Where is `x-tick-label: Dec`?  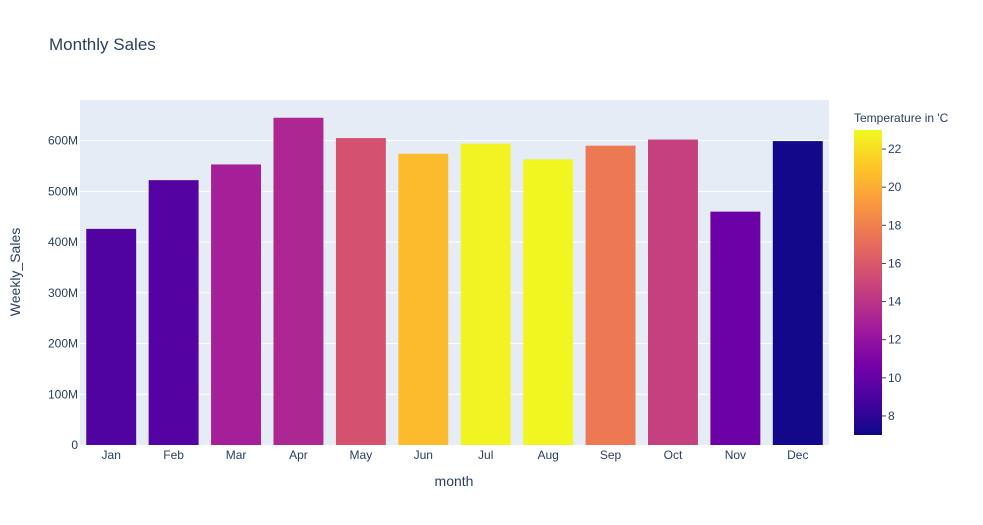
x-tick-label: Dec is located at coordinates (797, 455).